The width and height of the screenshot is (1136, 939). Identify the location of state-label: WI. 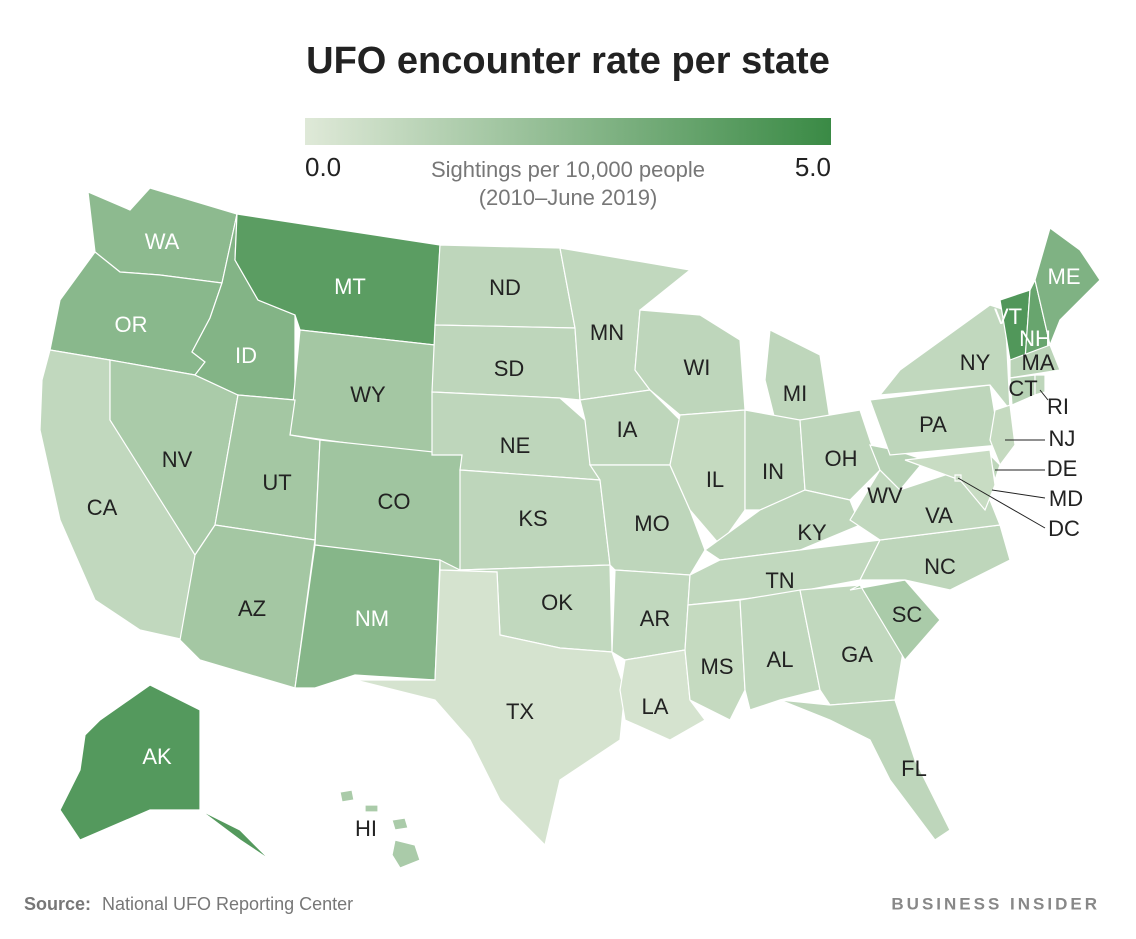
(697, 367).